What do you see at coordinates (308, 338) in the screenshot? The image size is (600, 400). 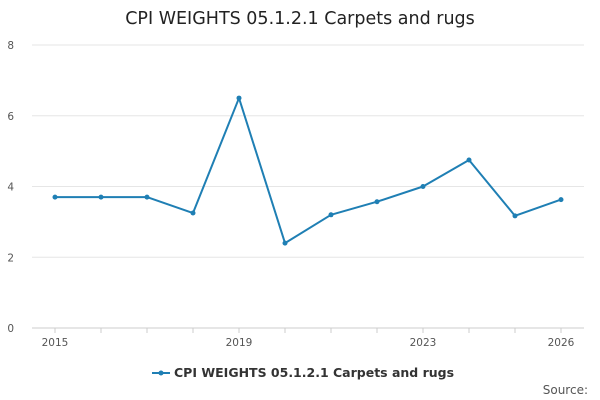 I see `x-axis: 2015 2019 2023 2026` at bounding box center [308, 338].